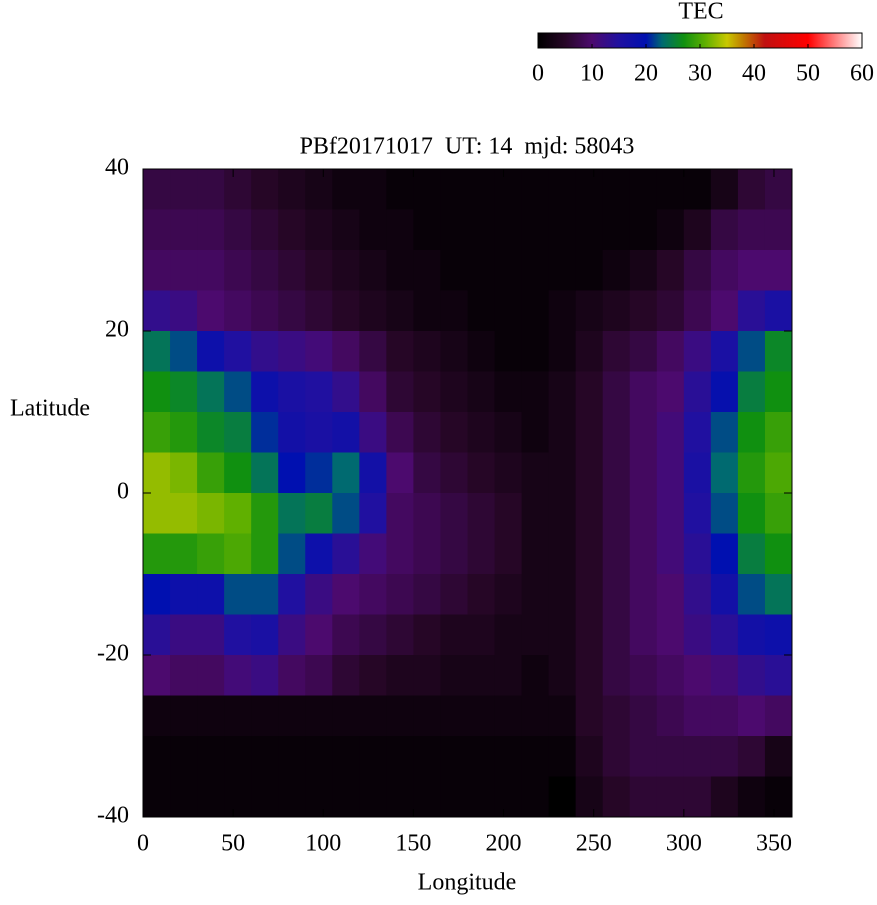 Image resolution: width=877 pixels, height=905 pixels. I want to click on colorbar-tick-label: 0, so click(538, 74).